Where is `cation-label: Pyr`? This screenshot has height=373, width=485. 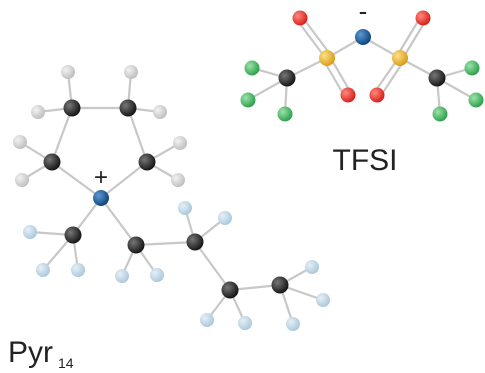
cation-label: Pyr is located at coordinates (30, 352).